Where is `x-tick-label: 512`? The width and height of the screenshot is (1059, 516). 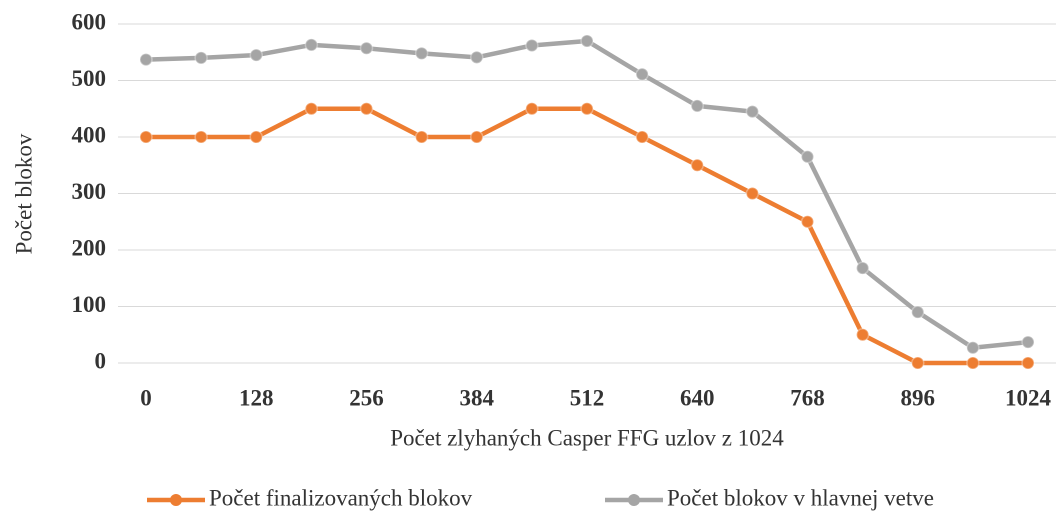 x-tick-label: 512 is located at coordinates (587, 397).